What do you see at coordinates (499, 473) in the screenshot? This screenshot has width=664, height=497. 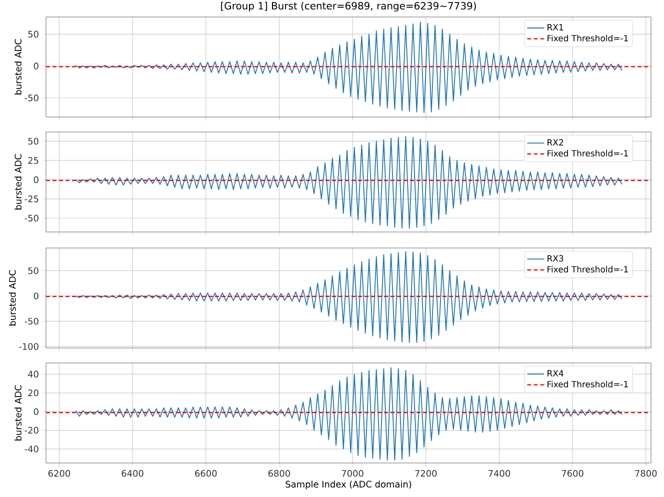 I see `x-tick-label: 7400` at bounding box center [499, 473].